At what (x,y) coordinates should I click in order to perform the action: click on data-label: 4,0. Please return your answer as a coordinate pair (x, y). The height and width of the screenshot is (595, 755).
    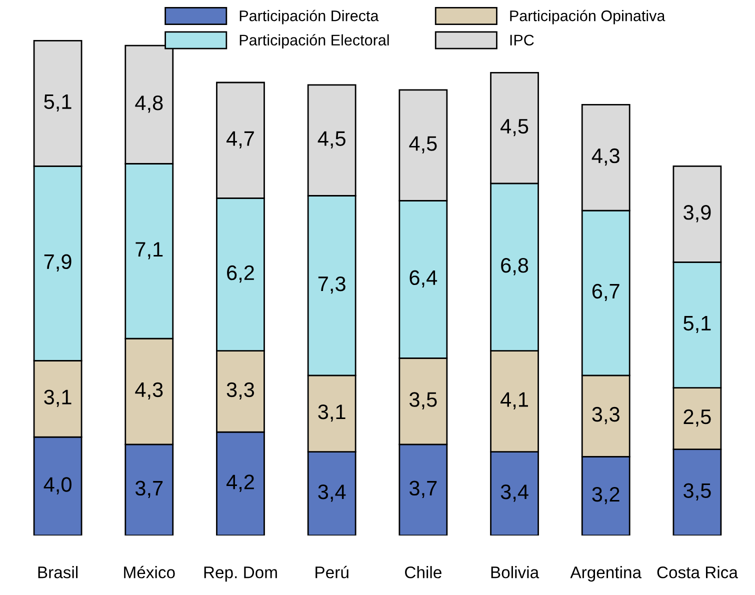
    Looking at the image, I should click on (58, 485).